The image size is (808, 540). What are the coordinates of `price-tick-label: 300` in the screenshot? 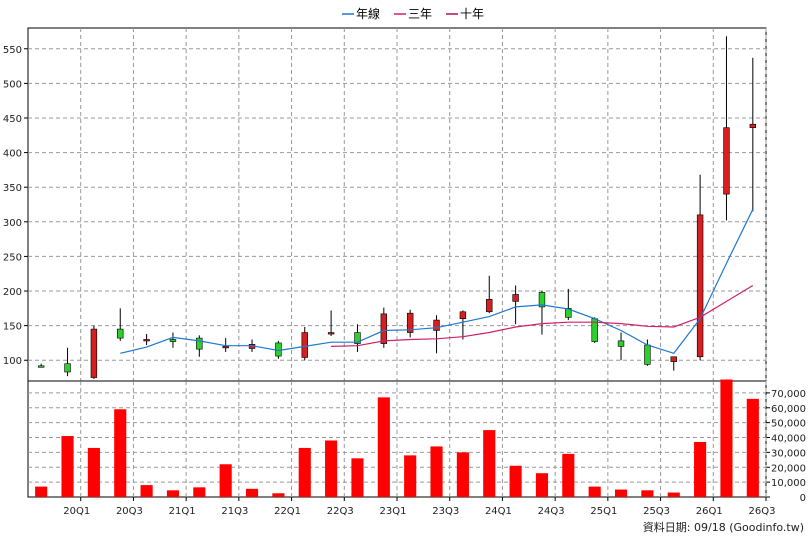 It's located at (12, 223).